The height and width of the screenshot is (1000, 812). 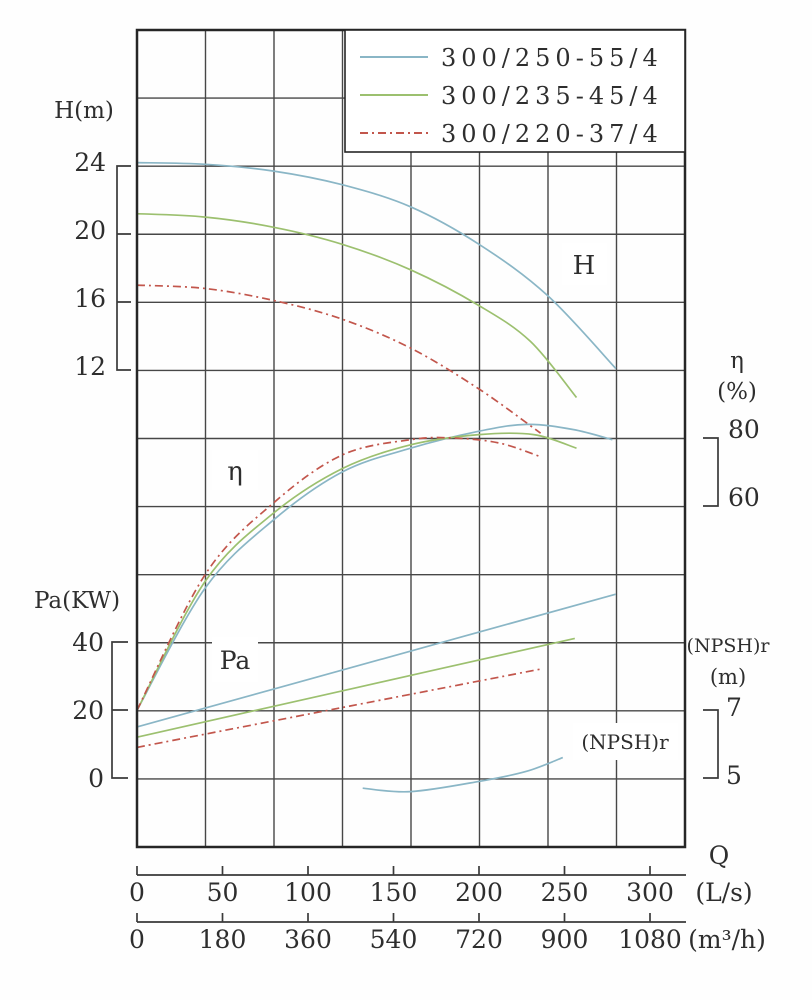 I want to click on npsh-axis: (NPSH)r (m) 75, so click(x=729, y=712).